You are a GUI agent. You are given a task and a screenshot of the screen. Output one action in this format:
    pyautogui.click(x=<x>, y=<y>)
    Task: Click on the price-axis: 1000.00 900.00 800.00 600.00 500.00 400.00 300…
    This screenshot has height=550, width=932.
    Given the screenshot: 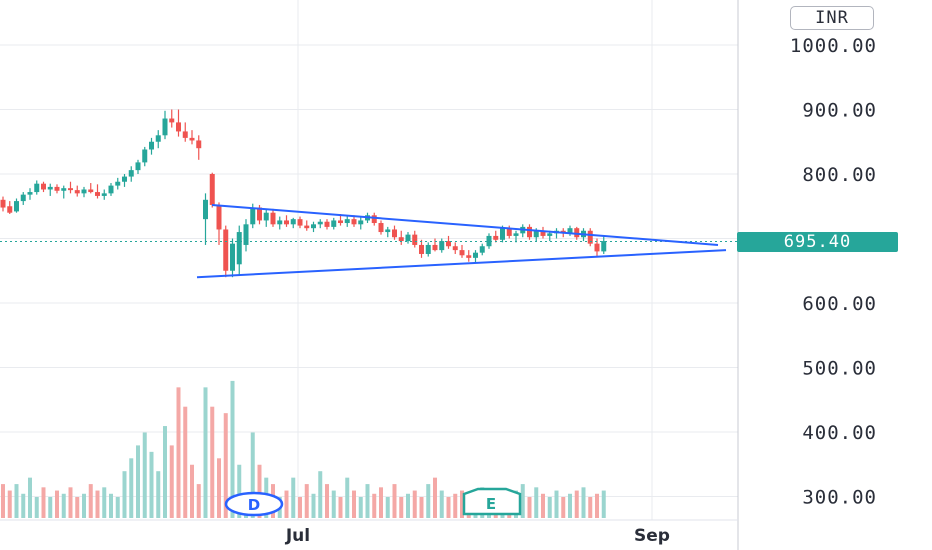 What is the action you would take?
    pyautogui.click(x=833, y=272)
    